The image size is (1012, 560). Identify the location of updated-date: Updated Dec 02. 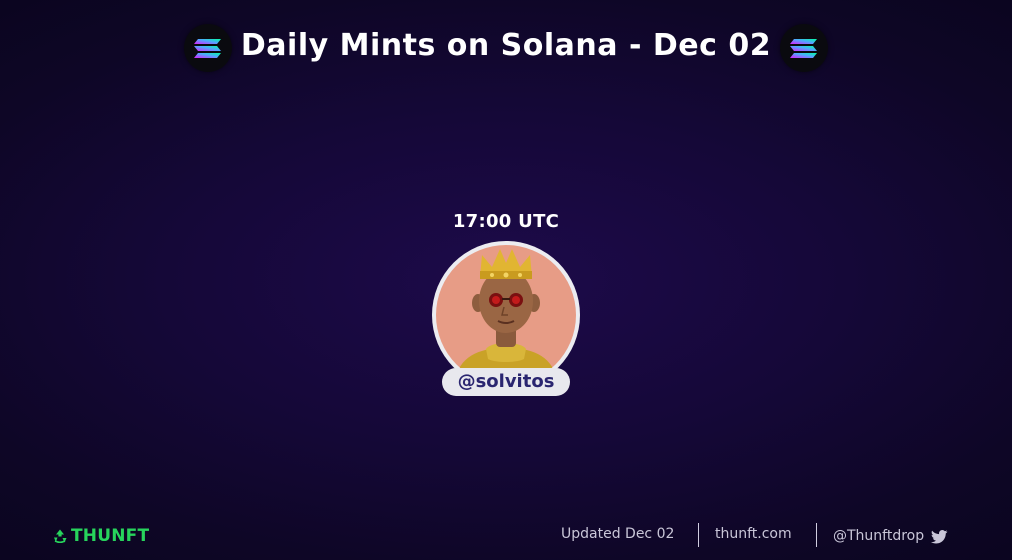
(618, 534).